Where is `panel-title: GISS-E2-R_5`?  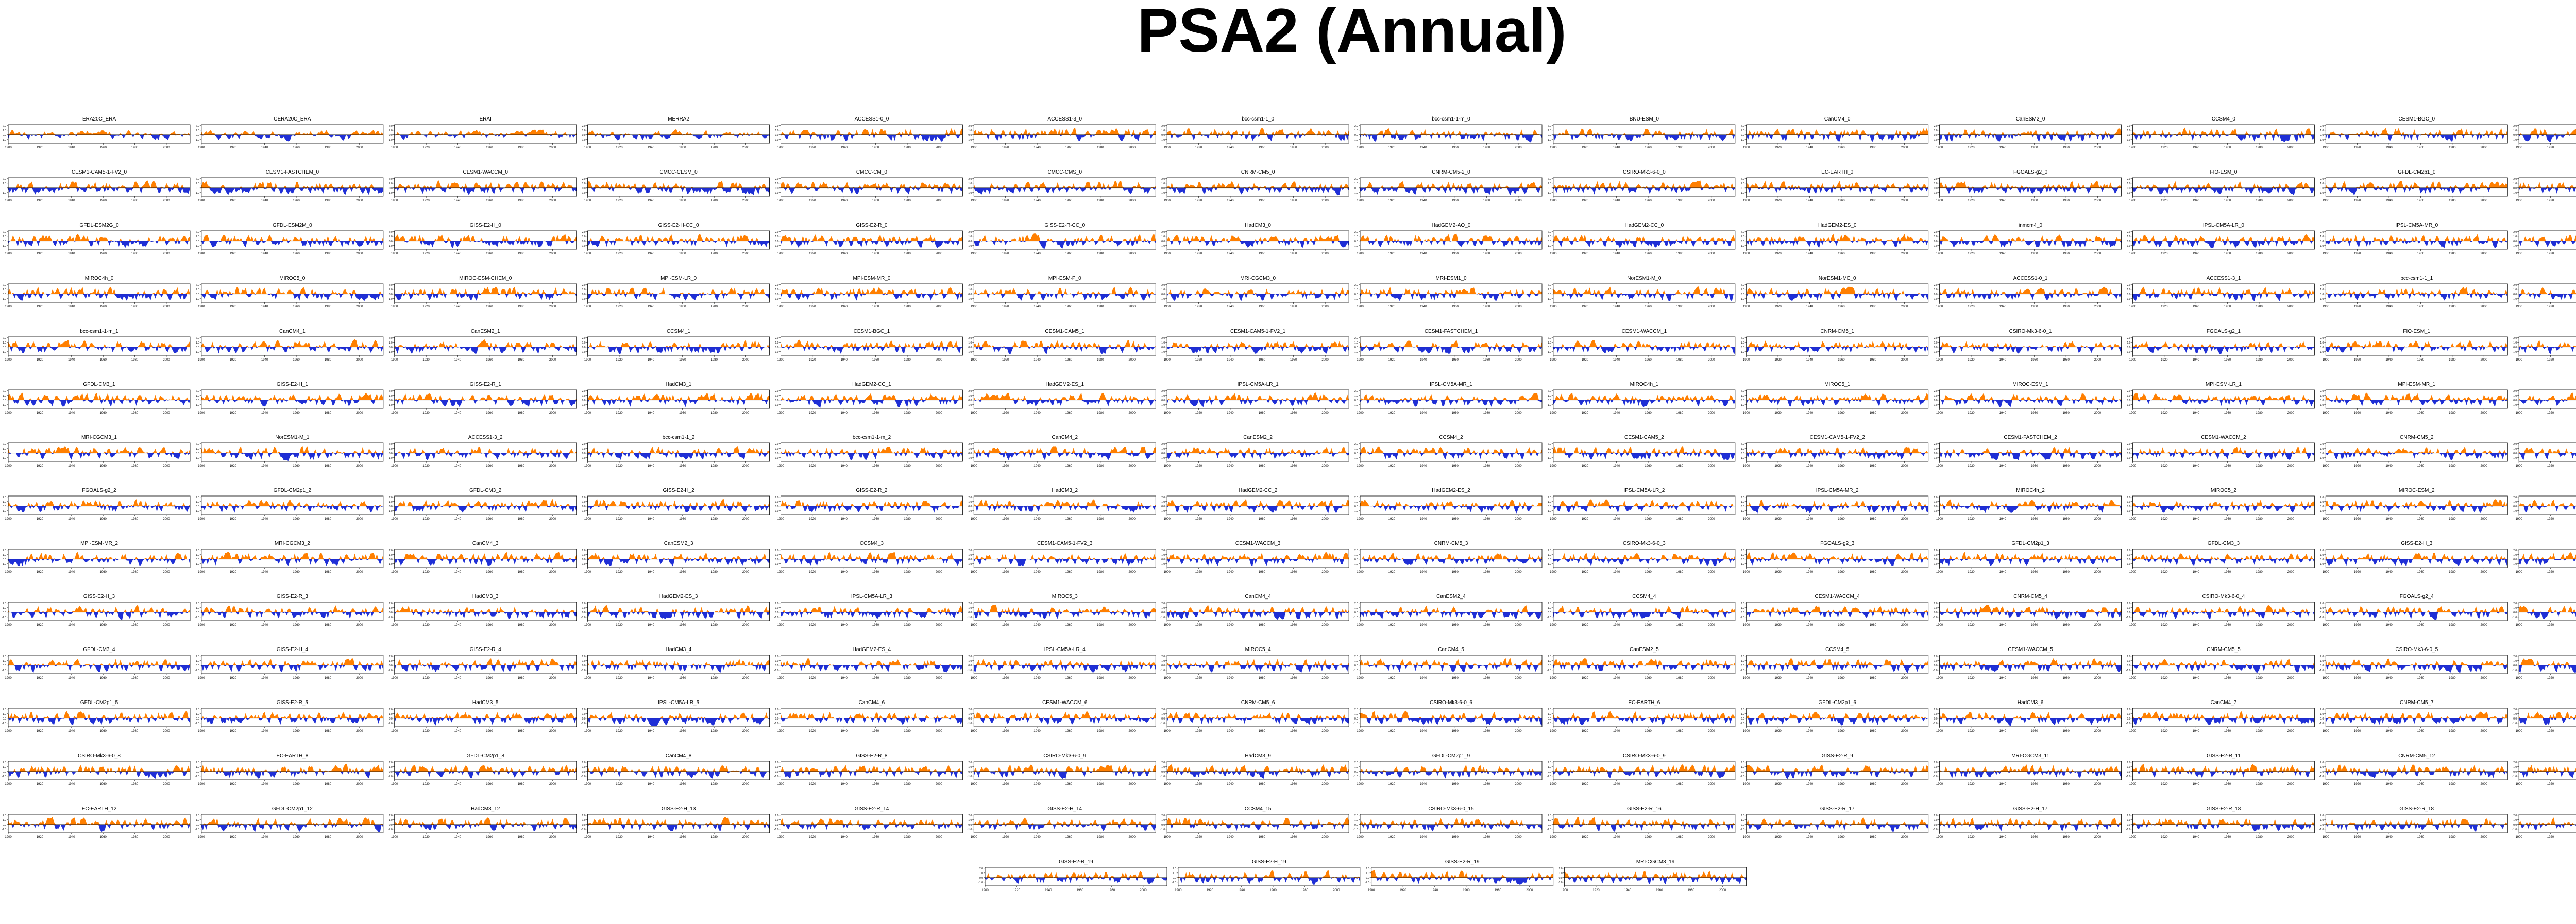
panel-title: GISS-E2-R_5 is located at coordinates (293, 703).